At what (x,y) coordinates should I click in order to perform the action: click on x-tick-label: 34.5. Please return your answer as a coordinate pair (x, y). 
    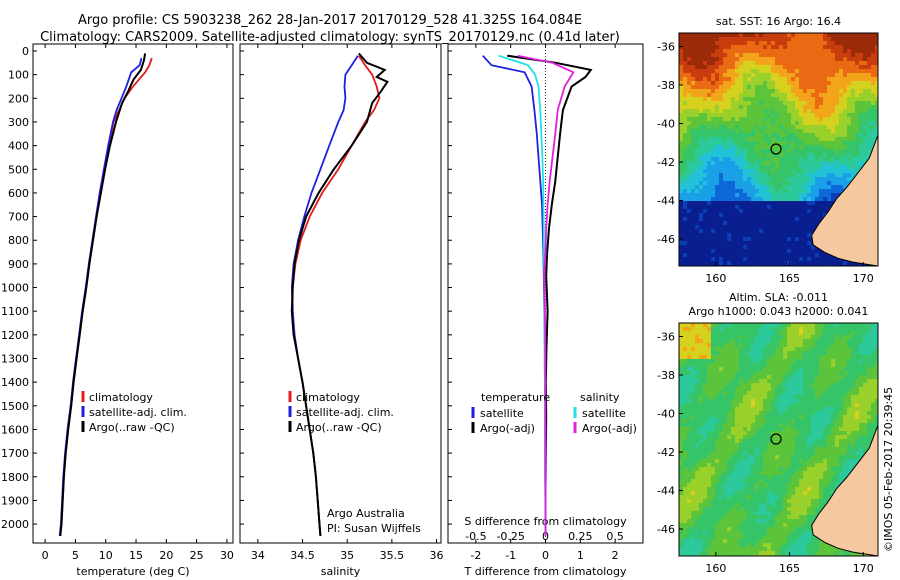
    Looking at the image, I should click on (302, 555).